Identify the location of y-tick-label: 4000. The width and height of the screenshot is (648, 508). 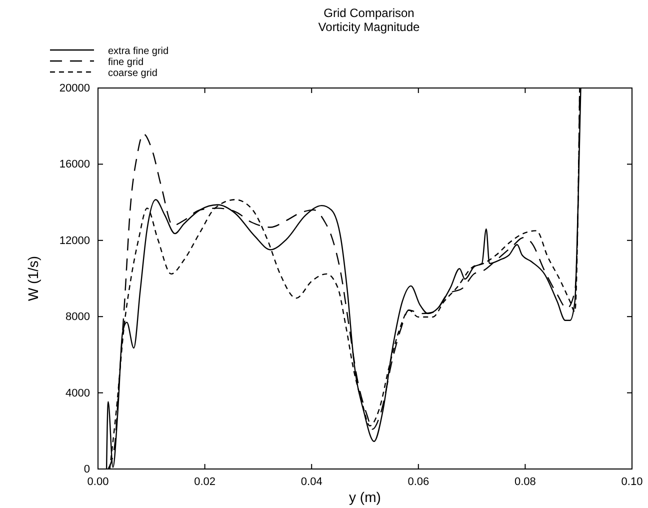
(78, 393).